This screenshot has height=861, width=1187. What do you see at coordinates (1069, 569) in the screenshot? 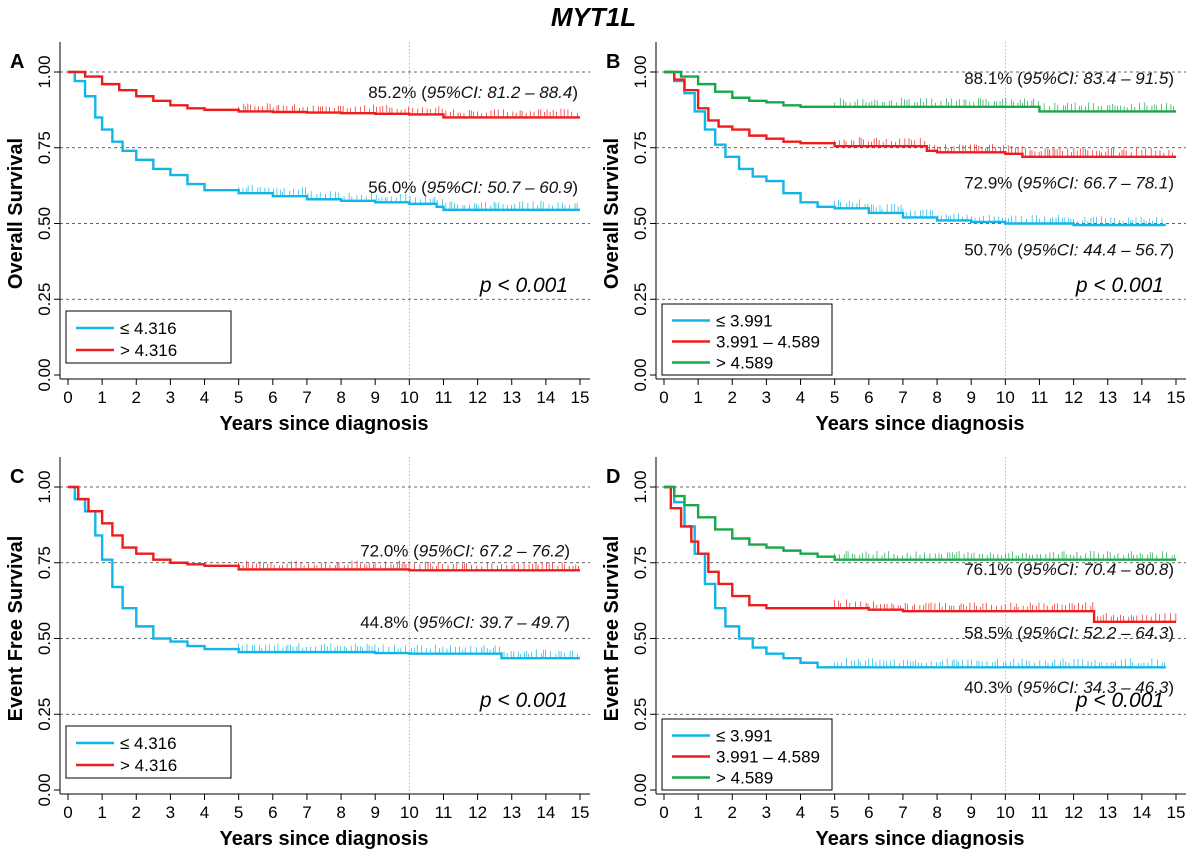
I see `survival-annotation: 76.1% (95%CI: 70.4 – 80.8)` at bounding box center [1069, 569].